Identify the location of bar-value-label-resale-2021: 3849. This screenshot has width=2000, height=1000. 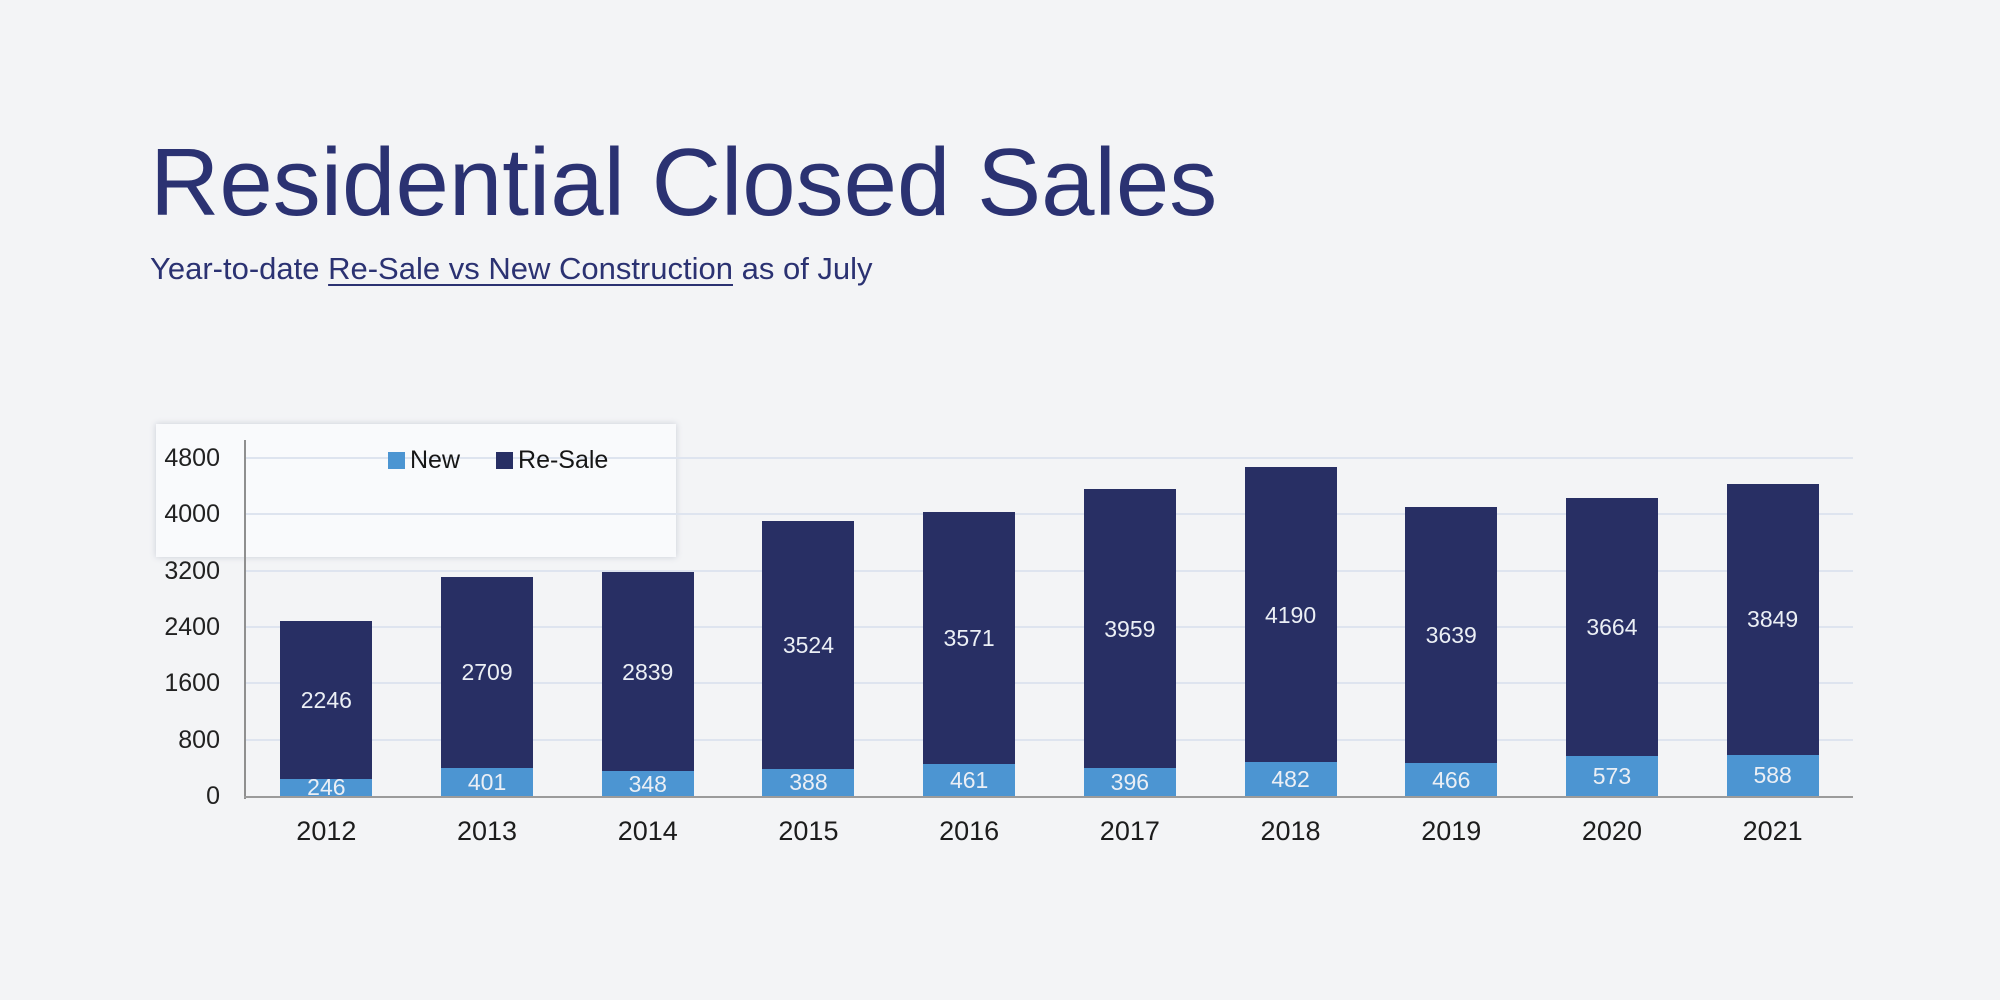
(1773, 619).